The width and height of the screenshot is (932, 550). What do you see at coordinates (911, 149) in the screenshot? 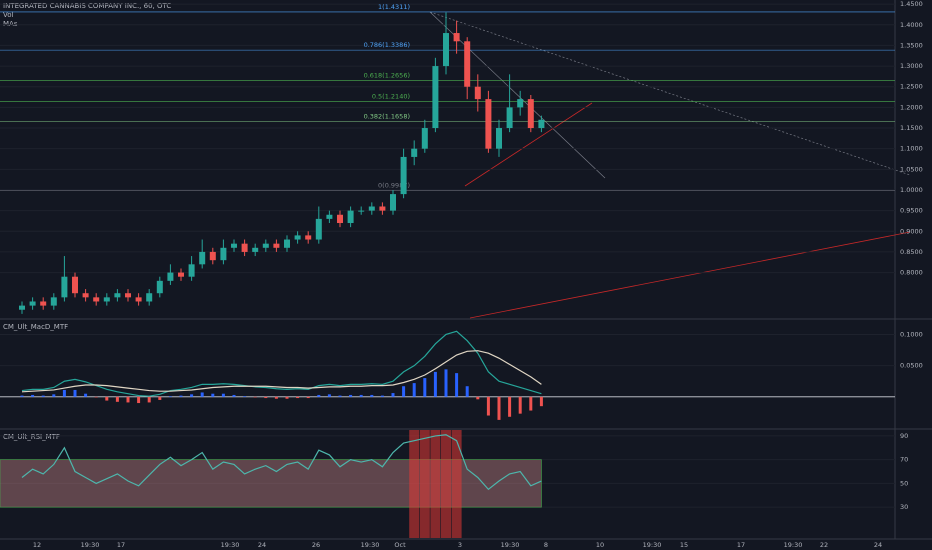
I see `y-tick-label: 1.1000` at bounding box center [911, 149].